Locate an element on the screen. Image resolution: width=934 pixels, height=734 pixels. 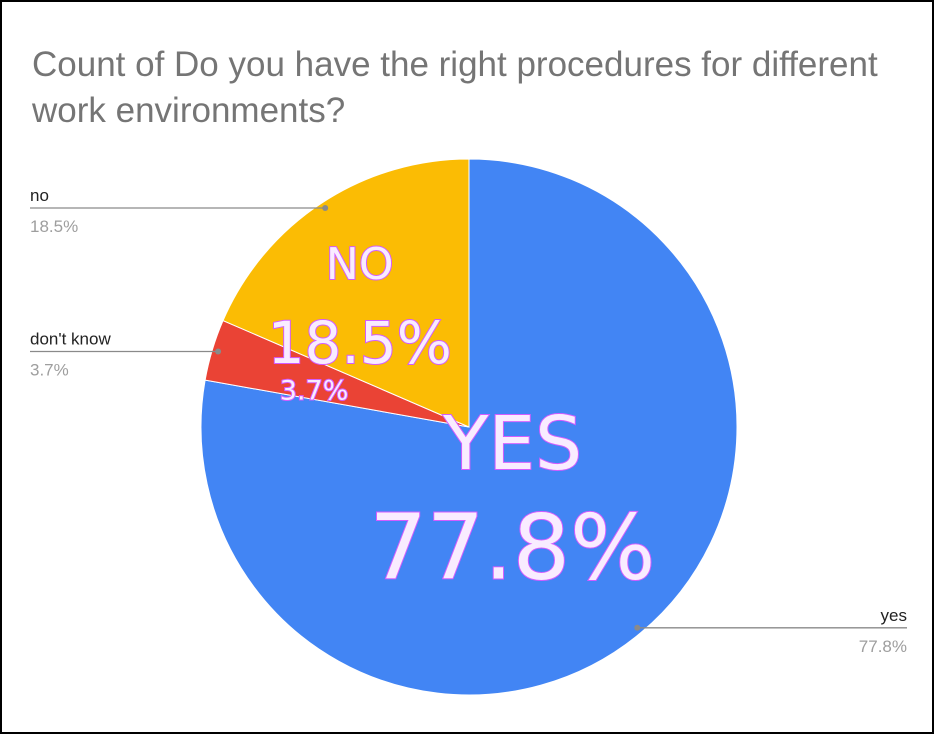
overlay-label-no-1: 18.5% is located at coordinates (360, 343).